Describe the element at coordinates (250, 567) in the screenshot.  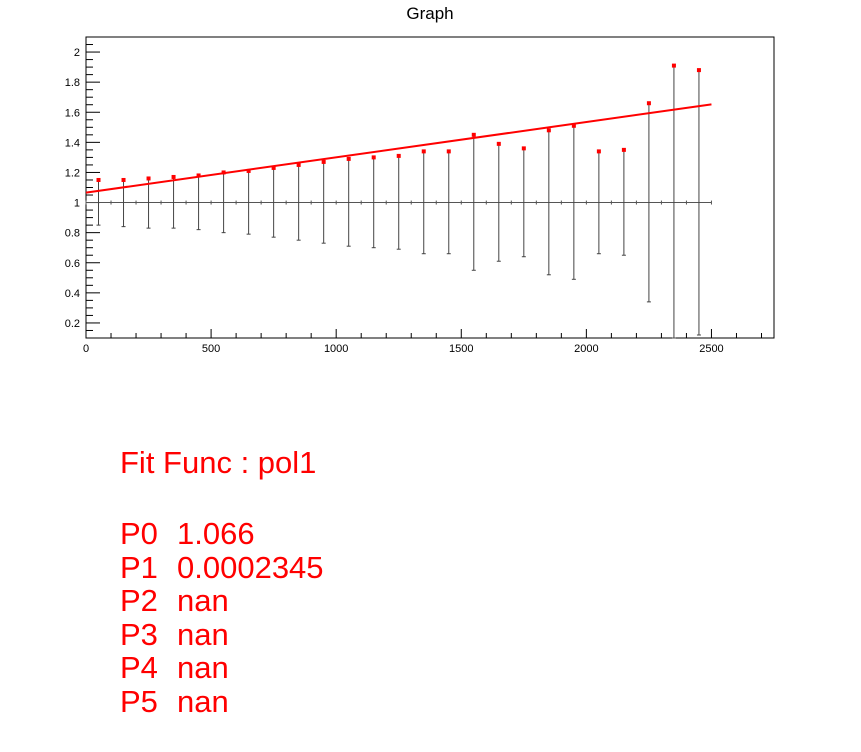
I see `fit-parameter-value: 0.0002345` at that location.